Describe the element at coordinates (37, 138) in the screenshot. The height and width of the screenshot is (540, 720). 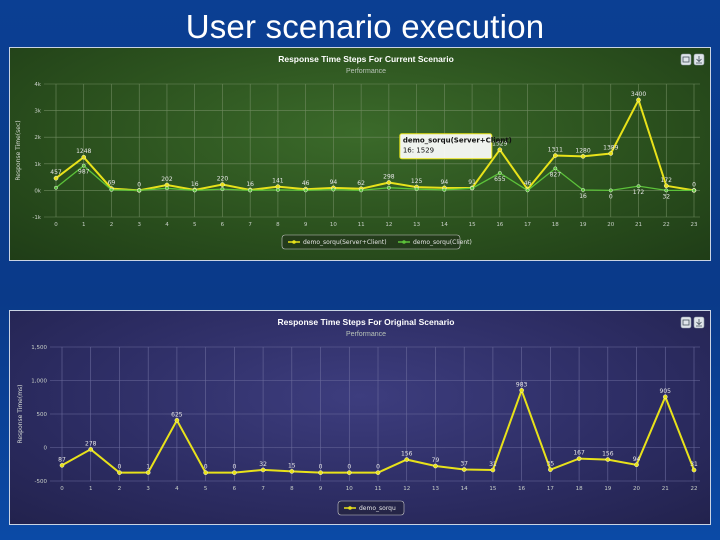
I see `y-tick-label: 2k` at that location.